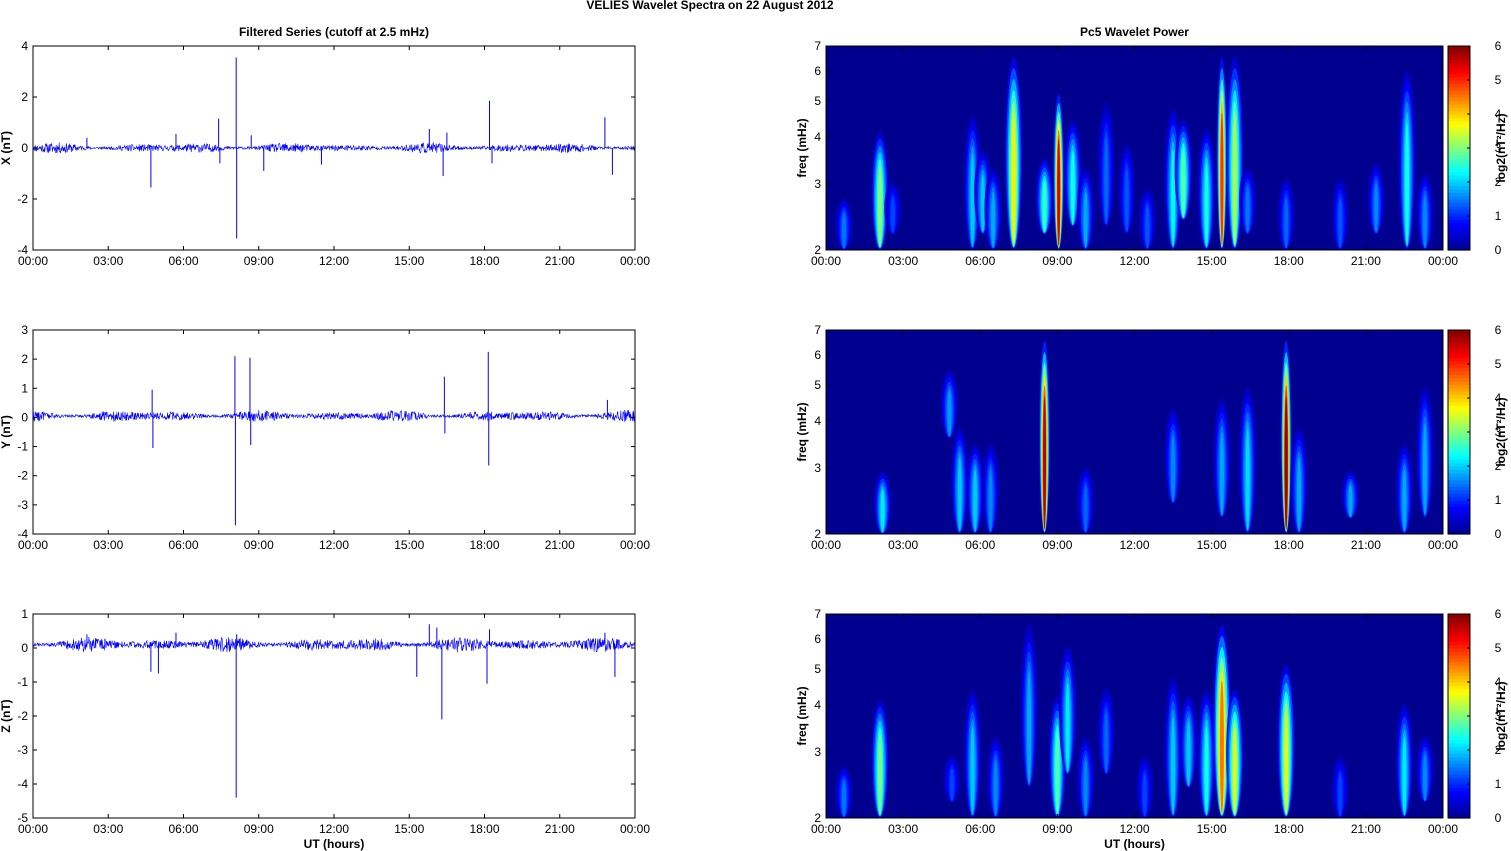 This screenshot has width=1511, height=851. I want to click on left-y-xtick-label-4: 12:00, so click(334, 545).